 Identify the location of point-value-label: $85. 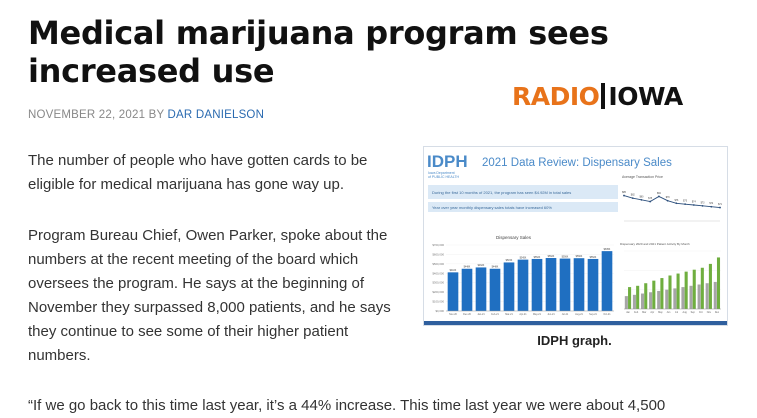
(624, 193).